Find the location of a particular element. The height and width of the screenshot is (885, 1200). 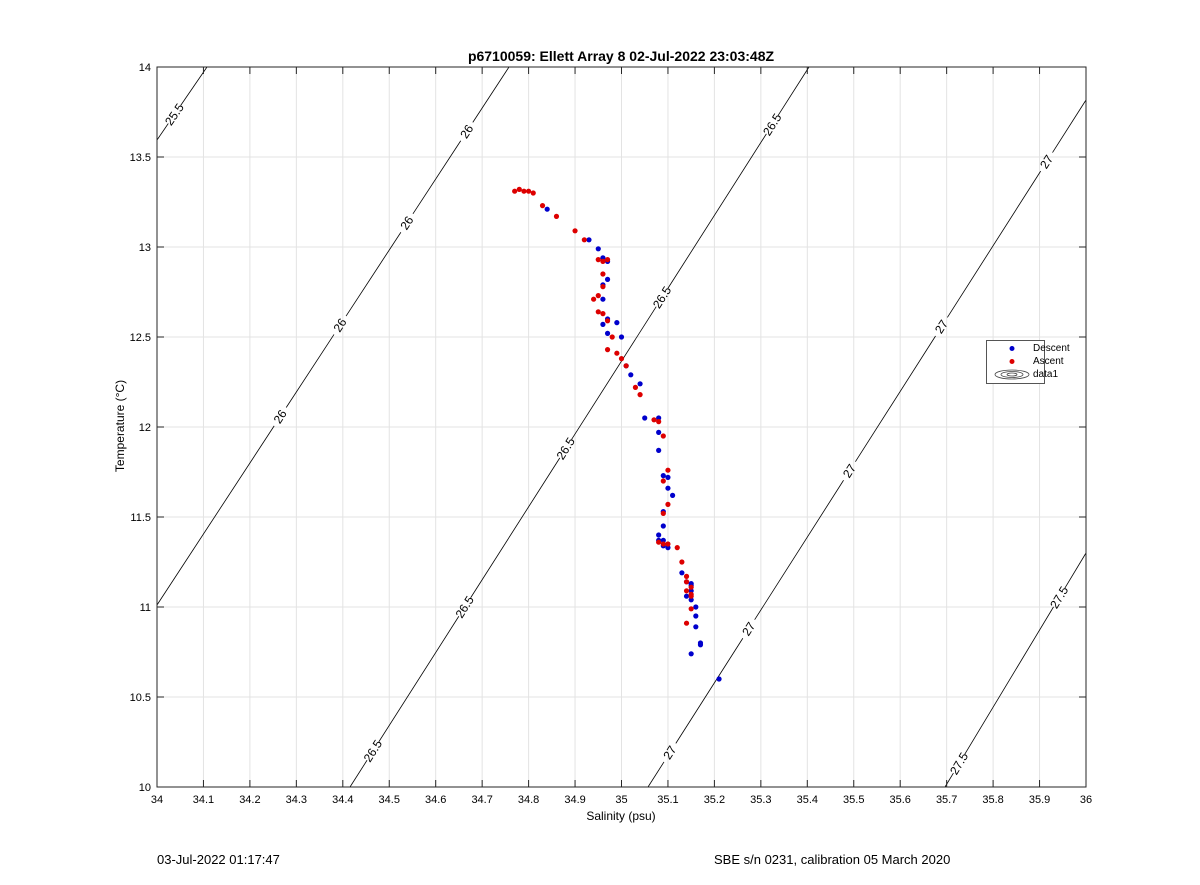

x-axis-label: Salinity (psu) is located at coordinates (620, 816).